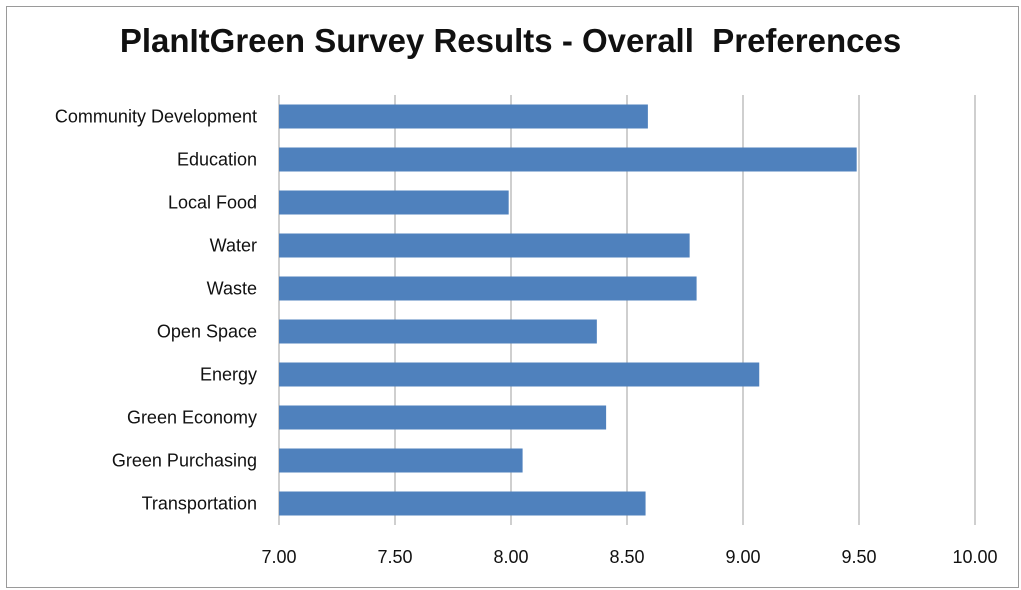 The width and height of the screenshot is (1021, 590). I want to click on category-label: Open Space, so click(207, 332).